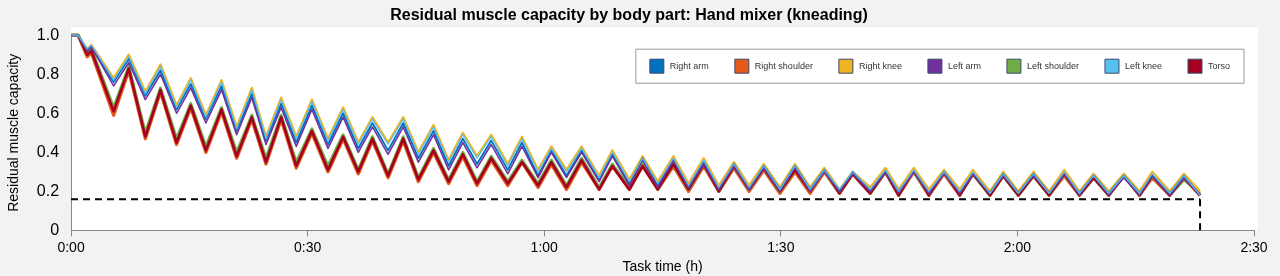  I want to click on y-tick-label: 1.0, so click(48, 34).